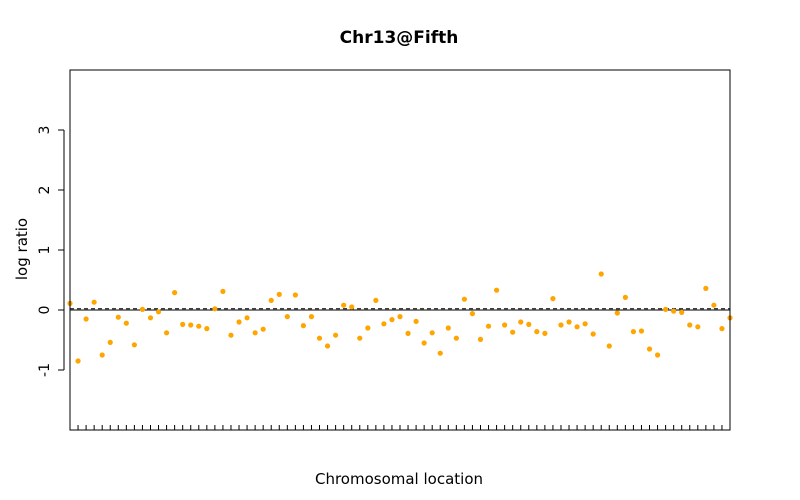 The height and width of the screenshot is (500, 800). I want to click on reference-lines, so click(400, 309).